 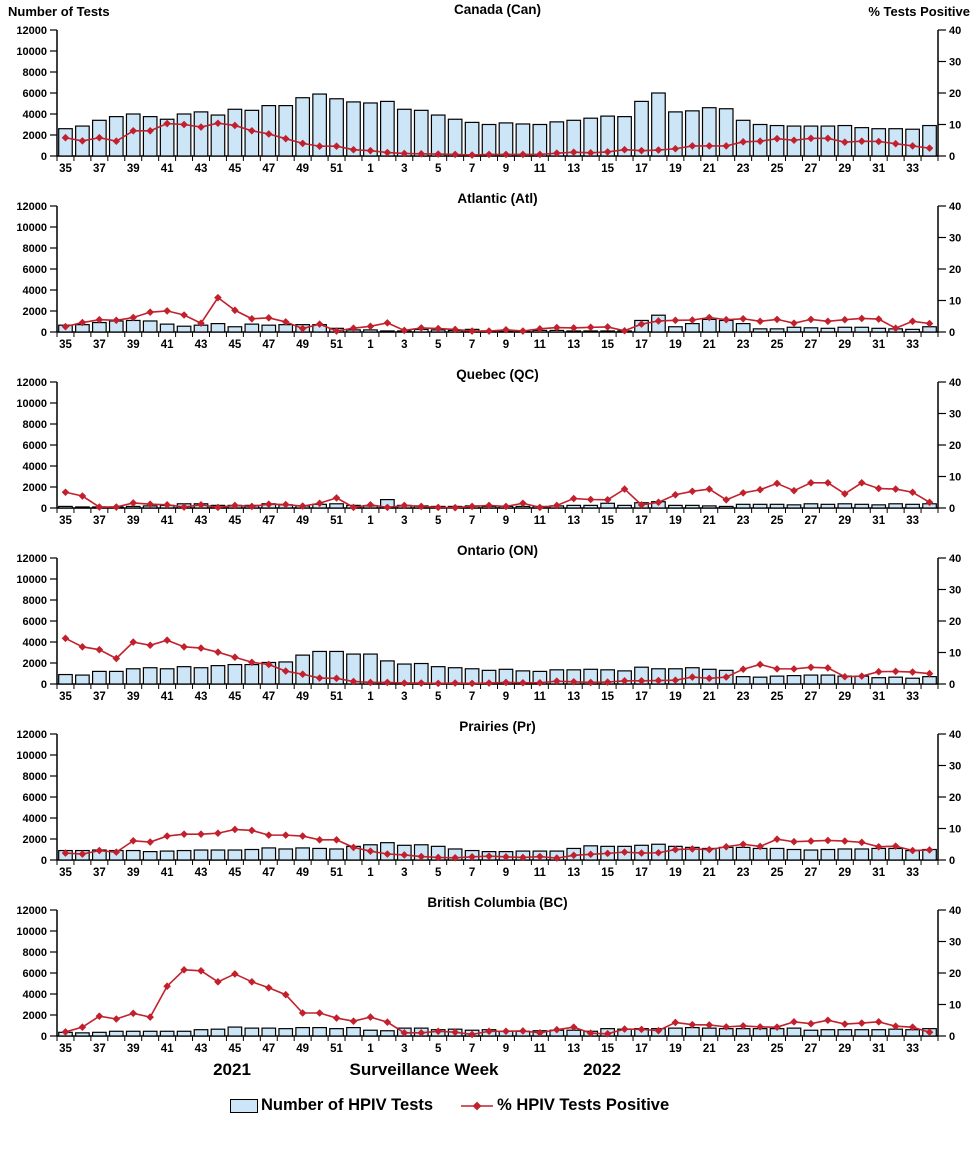 I want to click on x-tick-label: 17, so click(x=641, y=697).